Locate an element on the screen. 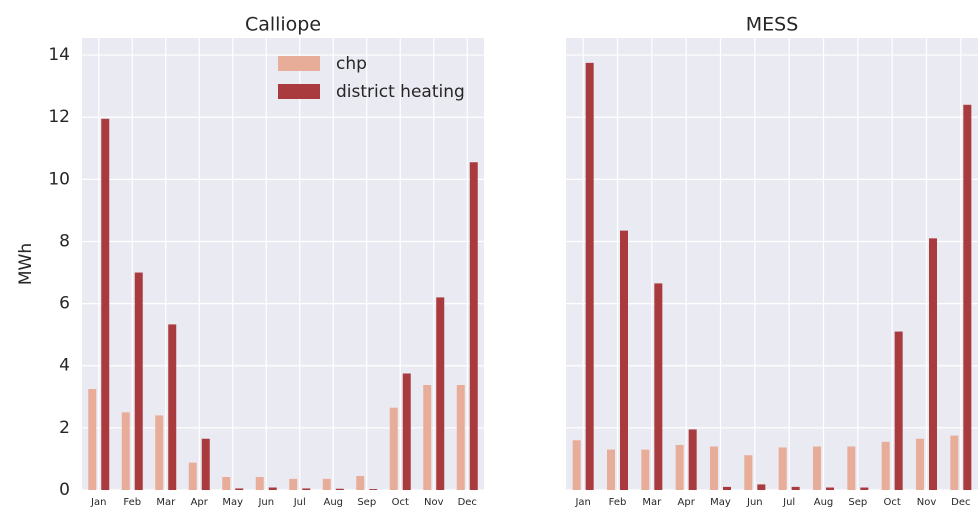 The width and height of the screenshot is (978, 509). y-axis-label: MWh is located at coordinates (26, 264).